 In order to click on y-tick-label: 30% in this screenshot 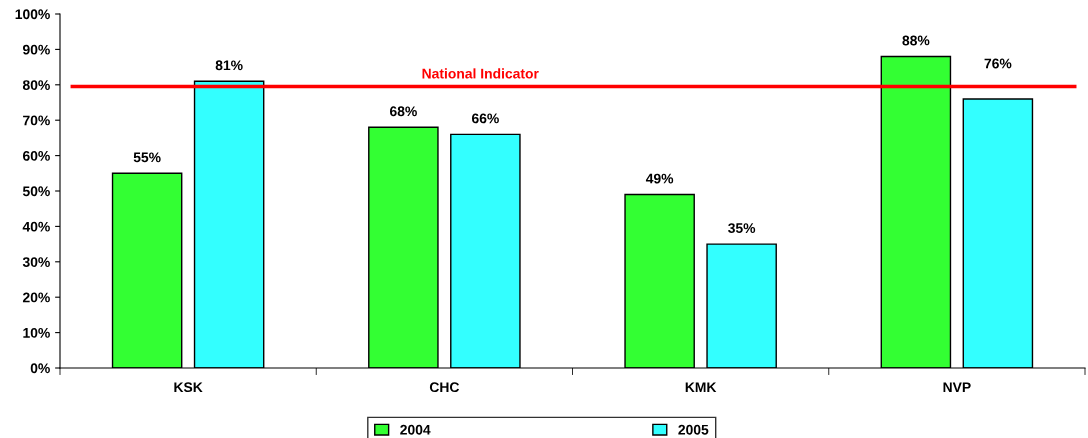, I will do `click(36, 262)`.